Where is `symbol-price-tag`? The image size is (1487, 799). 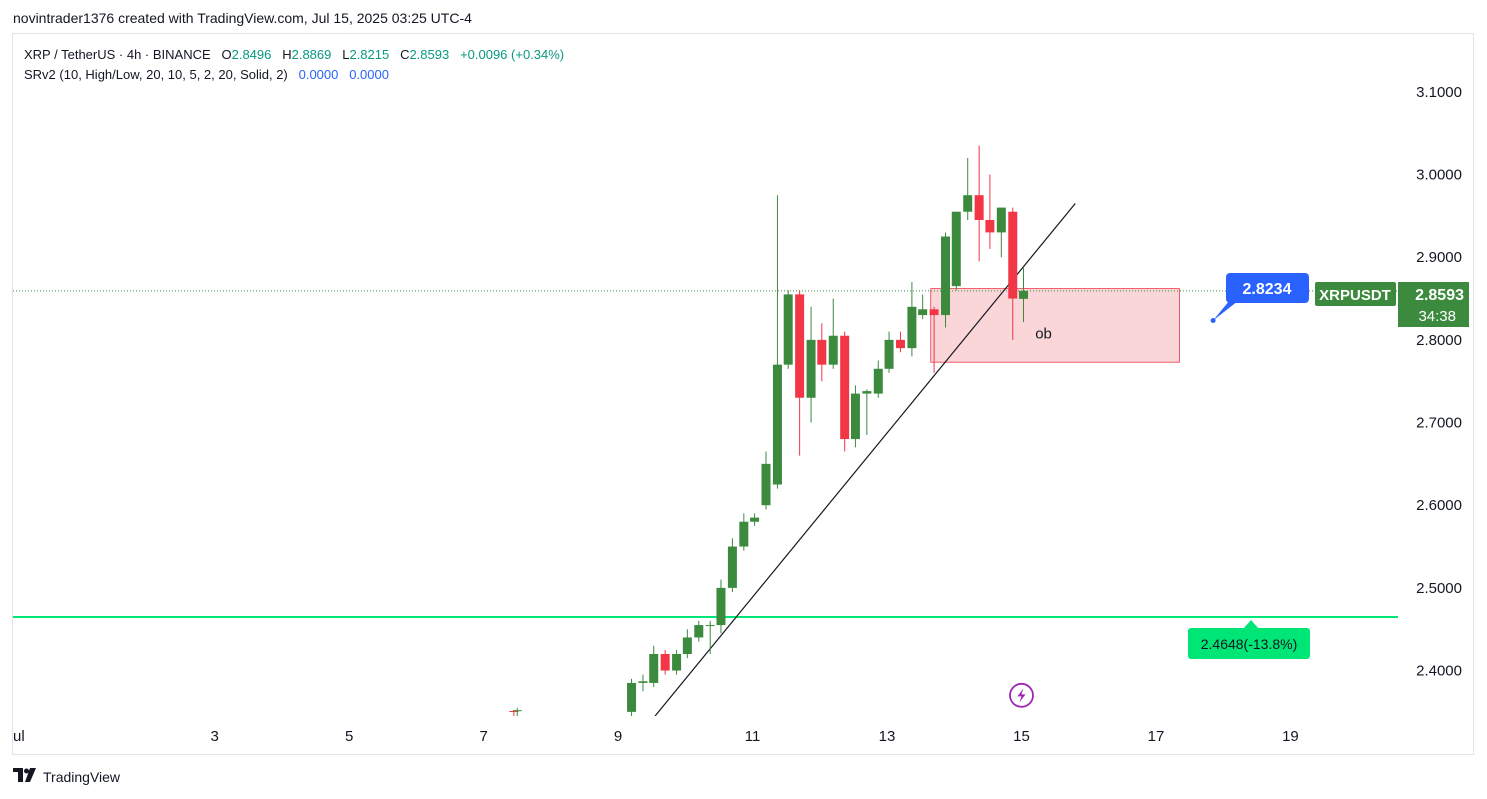
symbol-price-tag is located at coordinates (1355, 294).